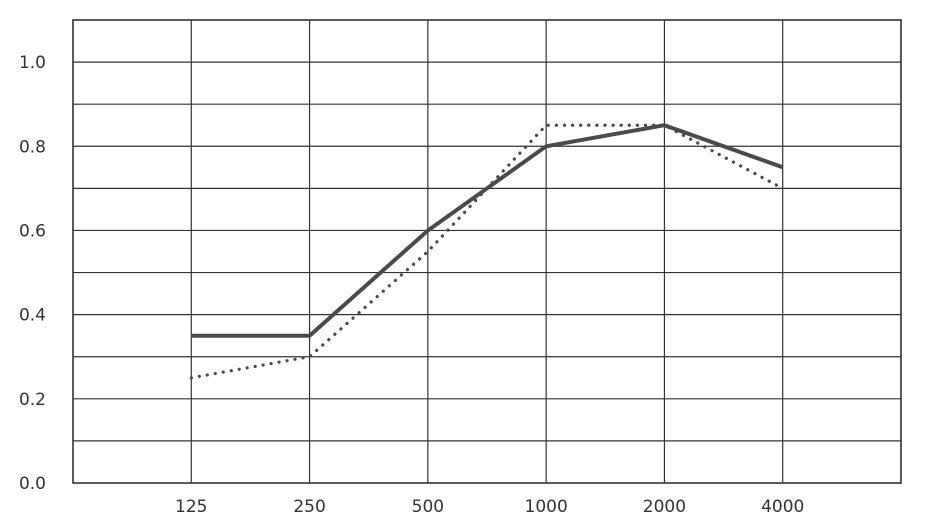 Image resolution: width=940 pixels, height=527 pixels. Describe the element at coordinates (191, 507) in the screenshot. I see `x-tick-label: 125` at that location.